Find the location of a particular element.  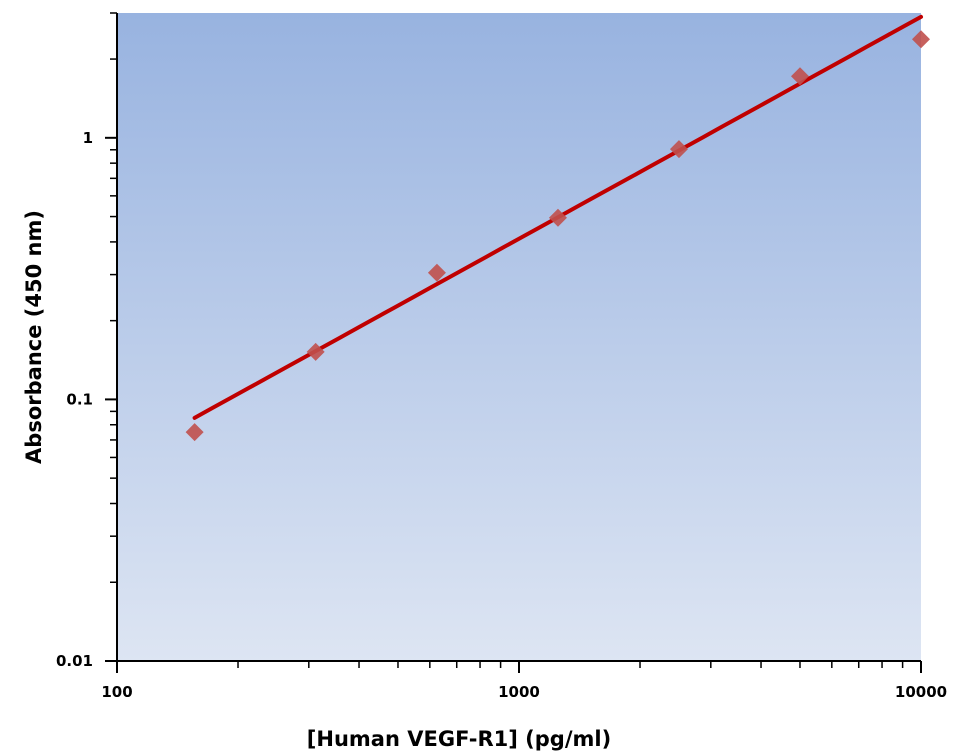

x-tick-label: 10000 is located at coordinates (921, 692).